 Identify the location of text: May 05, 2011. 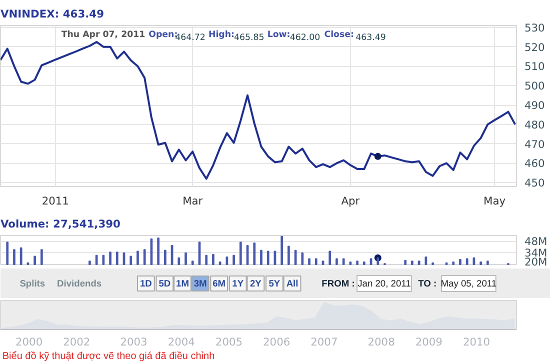
(468, 283).